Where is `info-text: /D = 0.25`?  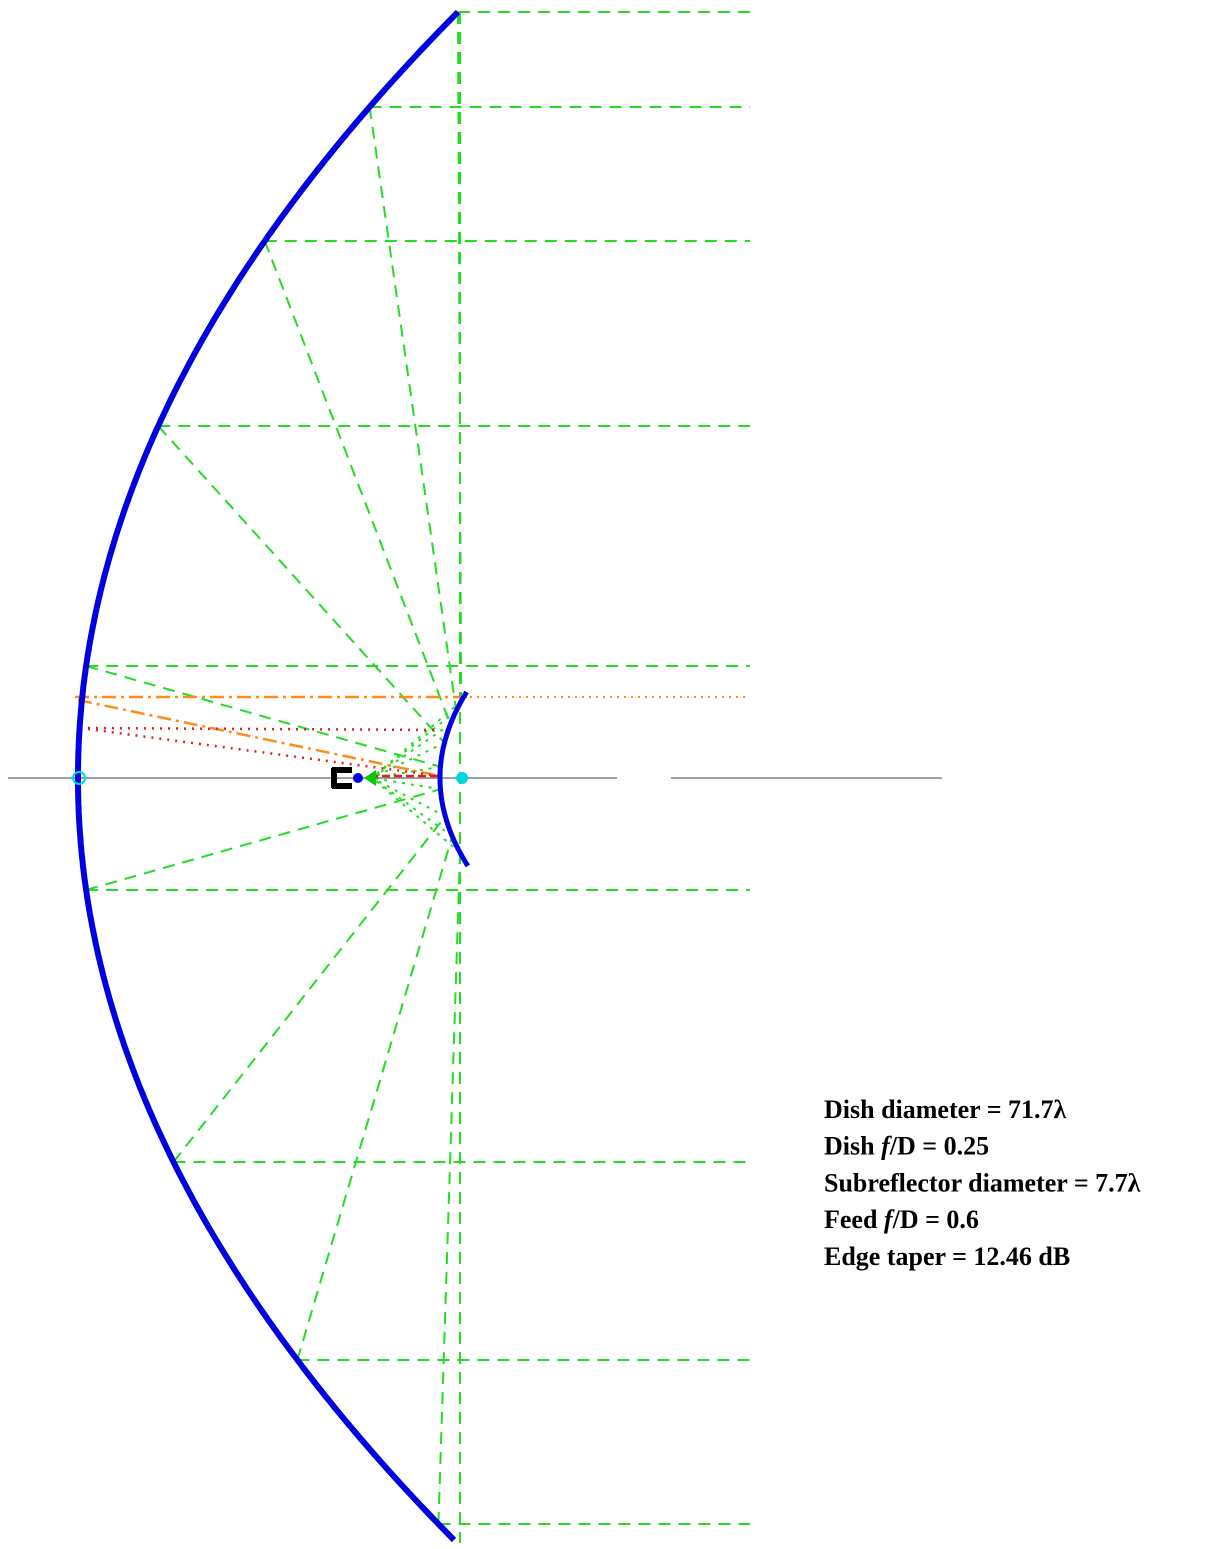
info-text: /D = 0.25 is located at coordinates (939, 1146).